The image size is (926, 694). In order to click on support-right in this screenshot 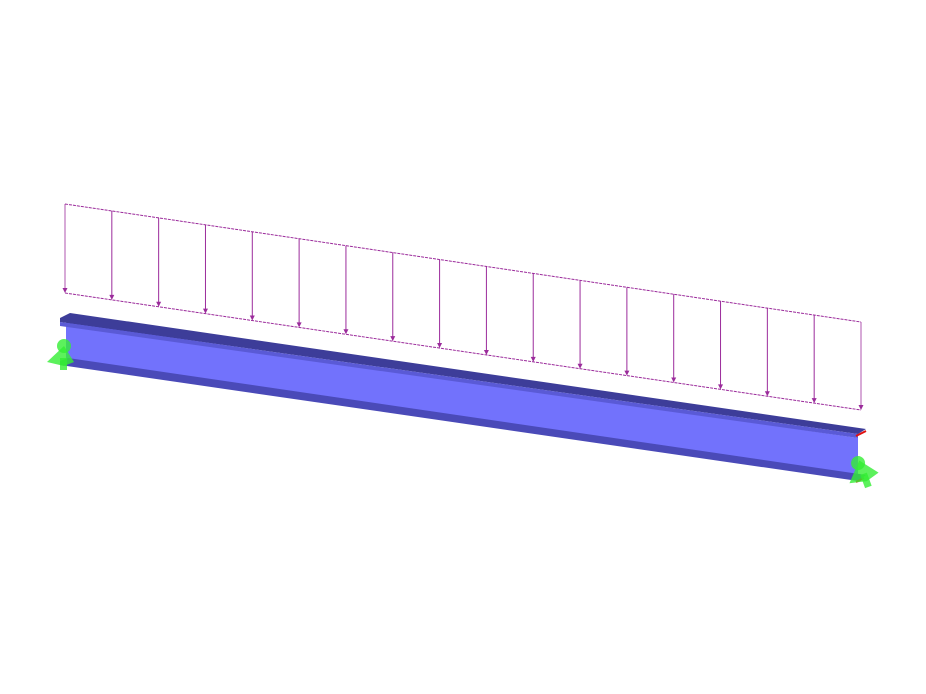, I will do `click(862, 472)`.